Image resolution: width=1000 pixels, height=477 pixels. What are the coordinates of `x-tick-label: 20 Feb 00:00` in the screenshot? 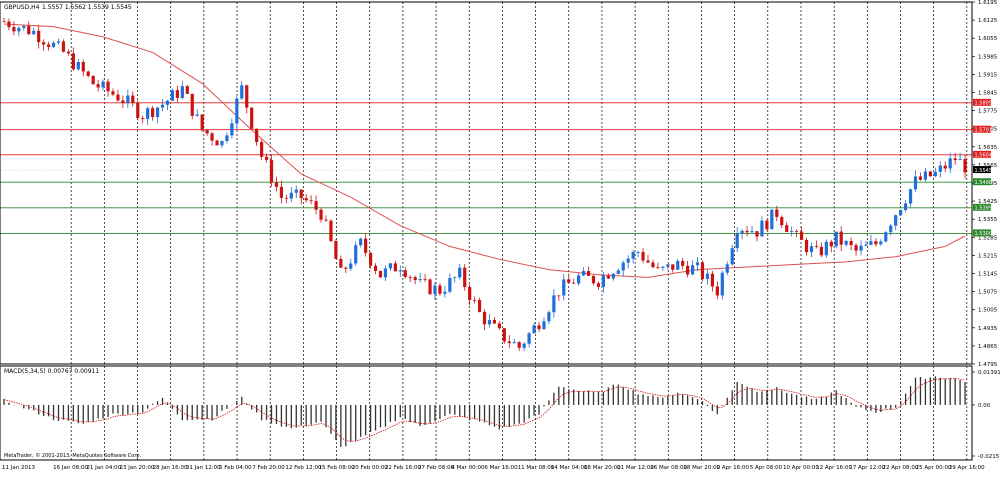 It's located at (370, 468).